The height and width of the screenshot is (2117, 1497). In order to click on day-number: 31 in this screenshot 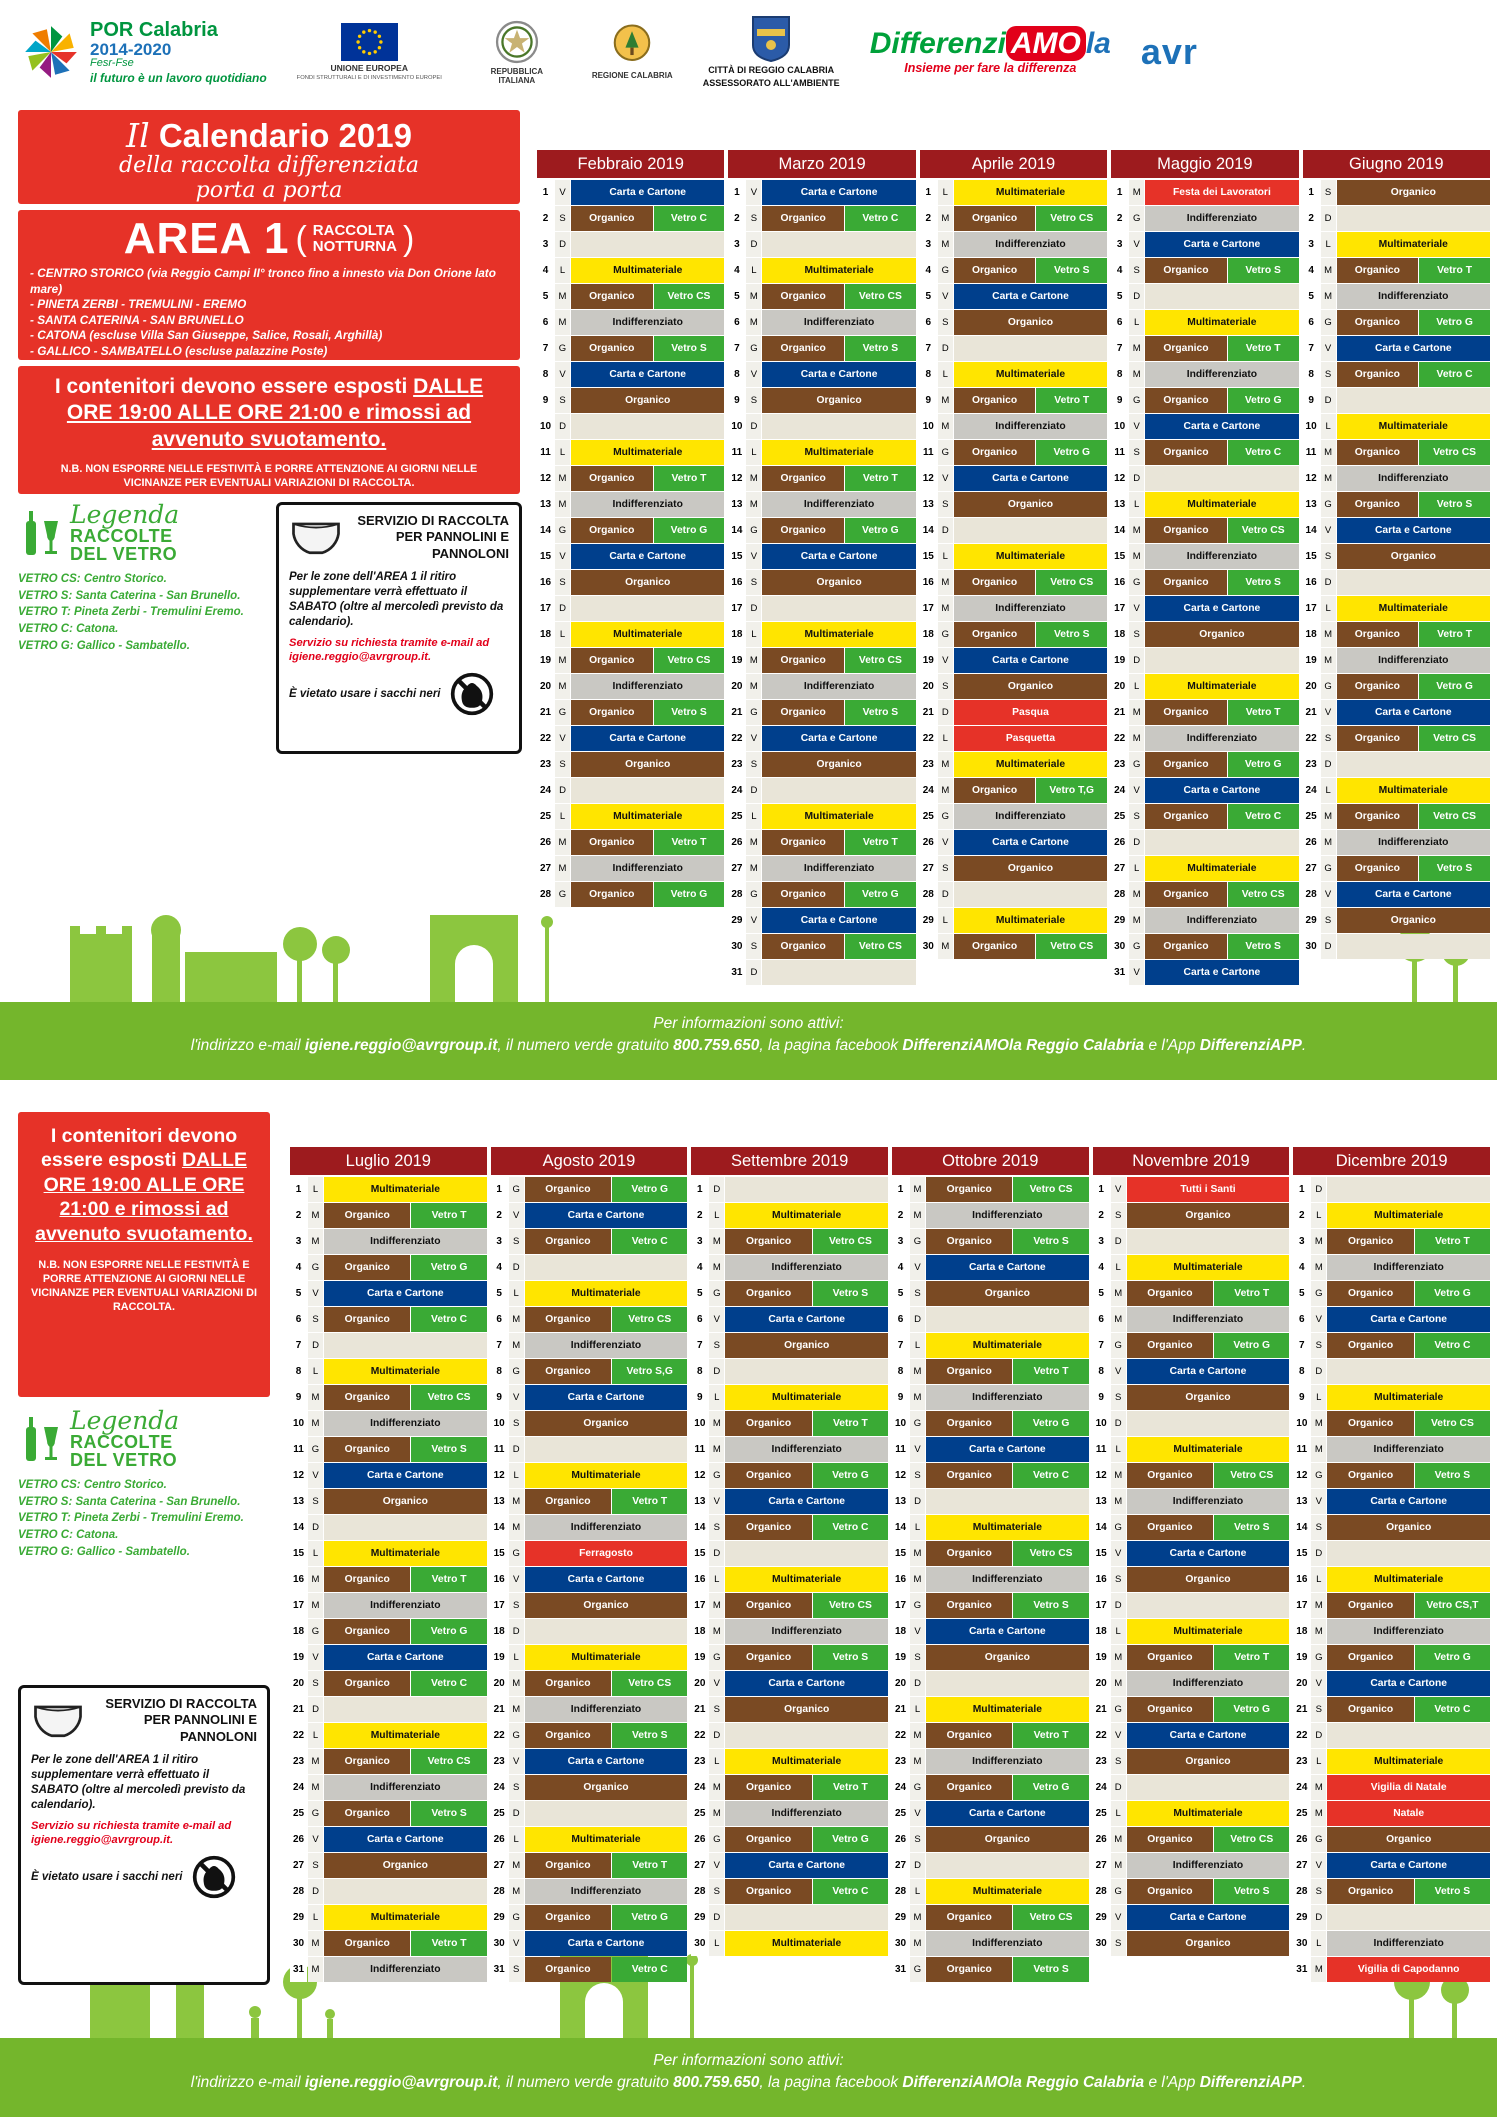, I will do `click(1302, 1969)`.